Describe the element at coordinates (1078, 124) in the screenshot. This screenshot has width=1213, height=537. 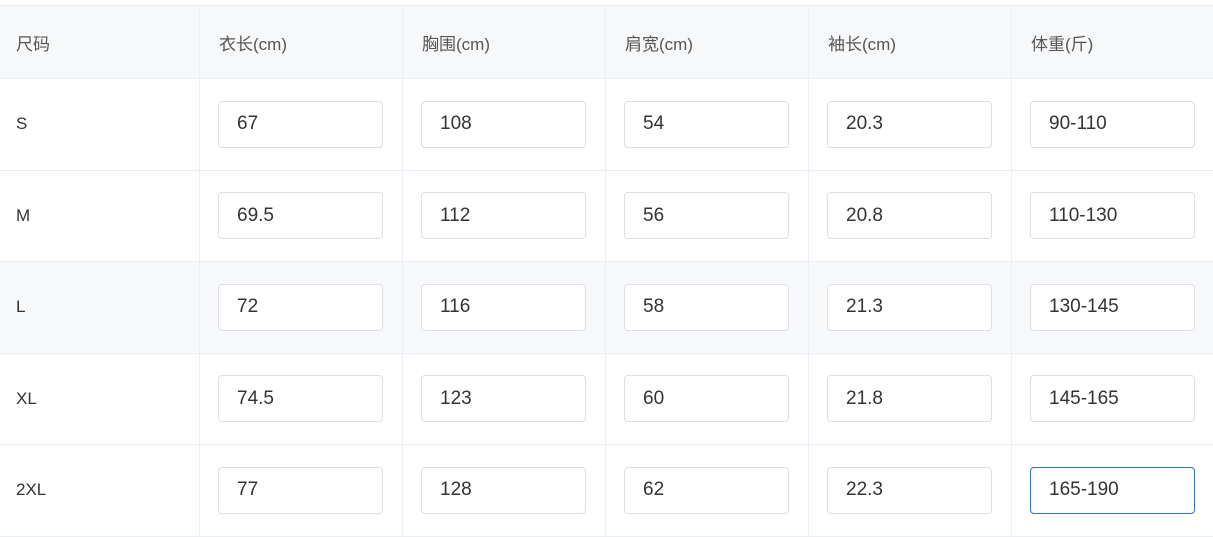
I see `weight-value: 90-110` at that location.